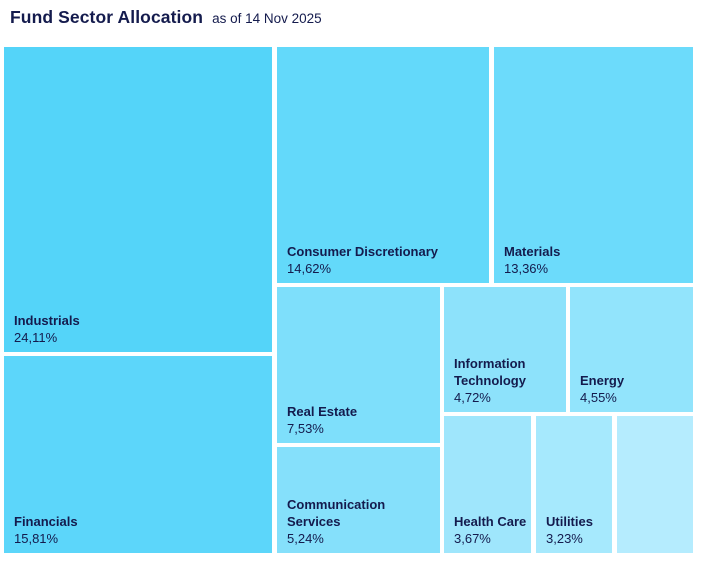 This screenshot has width=707, height=570. I want to click on tile-label: Information Technology 4,72%, so click(508, 380).